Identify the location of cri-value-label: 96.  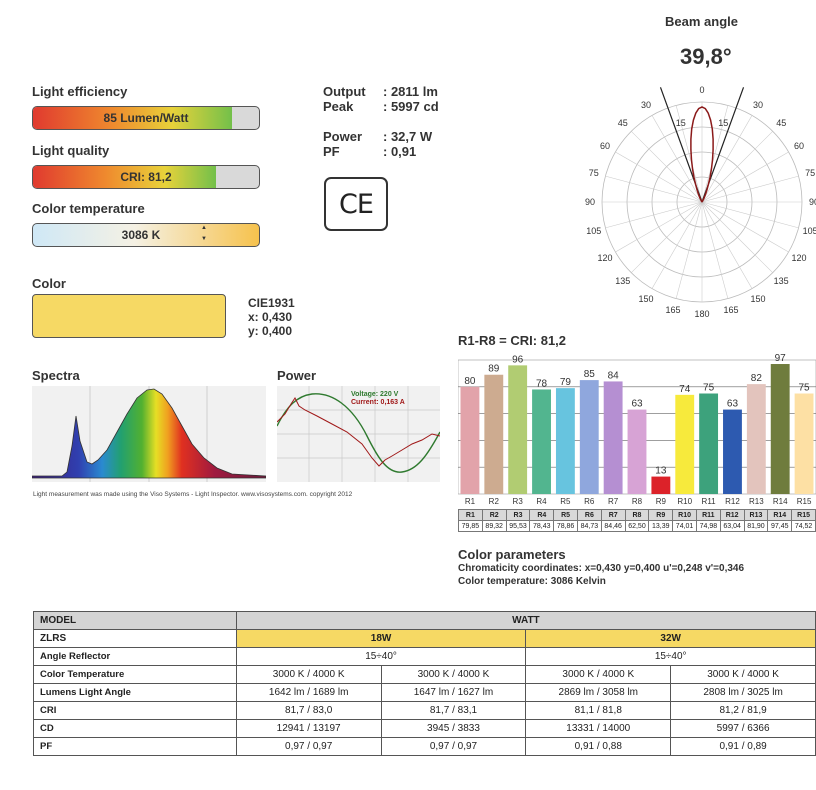
(518, 359).